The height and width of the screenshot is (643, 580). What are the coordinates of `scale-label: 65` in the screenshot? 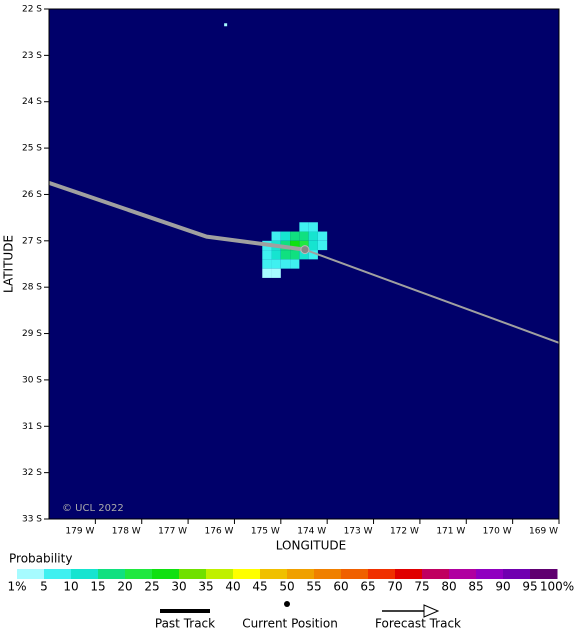 It's located at (367, 587).